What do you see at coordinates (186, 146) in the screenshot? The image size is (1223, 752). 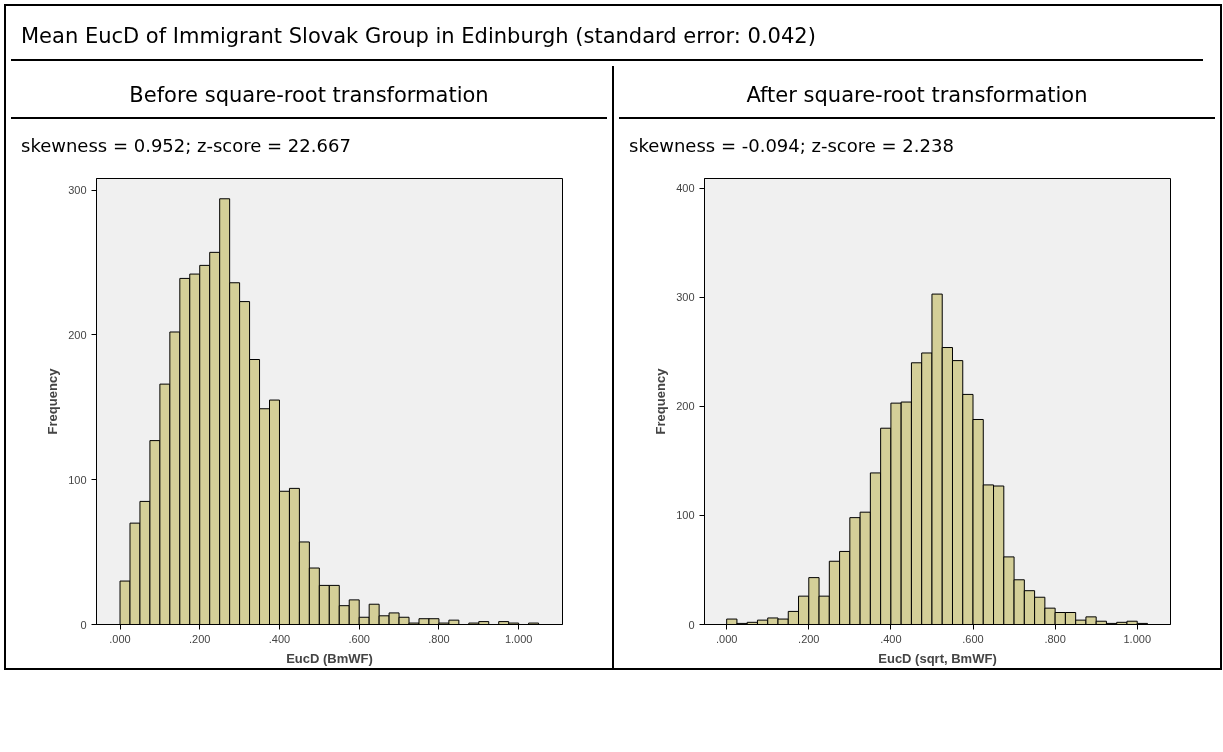 I see `chart-subtitle: skewness = 0.952; z-score = 22.667` at bounding box center [186, 146].